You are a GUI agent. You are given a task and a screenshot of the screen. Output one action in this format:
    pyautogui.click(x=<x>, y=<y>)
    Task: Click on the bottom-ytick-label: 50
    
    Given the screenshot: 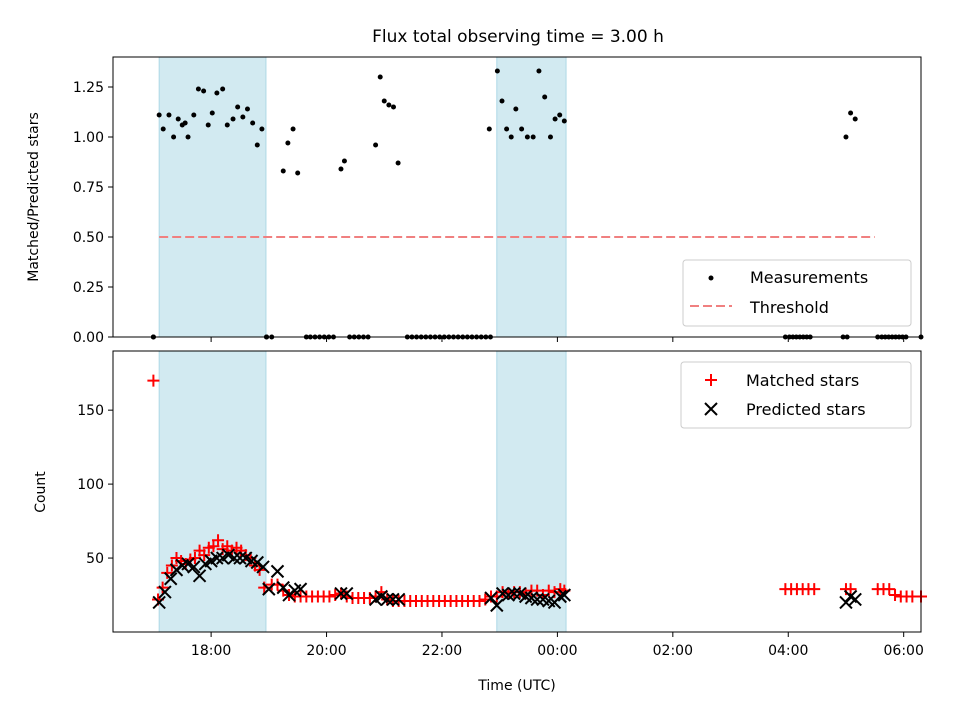 What is the action you would take?
    pyautogui.click(x=95, y=559)
    